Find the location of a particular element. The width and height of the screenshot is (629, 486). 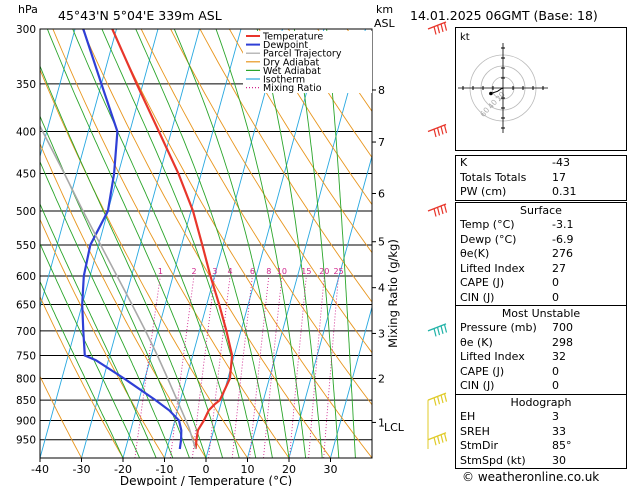

surface-row: CIN (J) 0 is located at coordinates (541, 298).